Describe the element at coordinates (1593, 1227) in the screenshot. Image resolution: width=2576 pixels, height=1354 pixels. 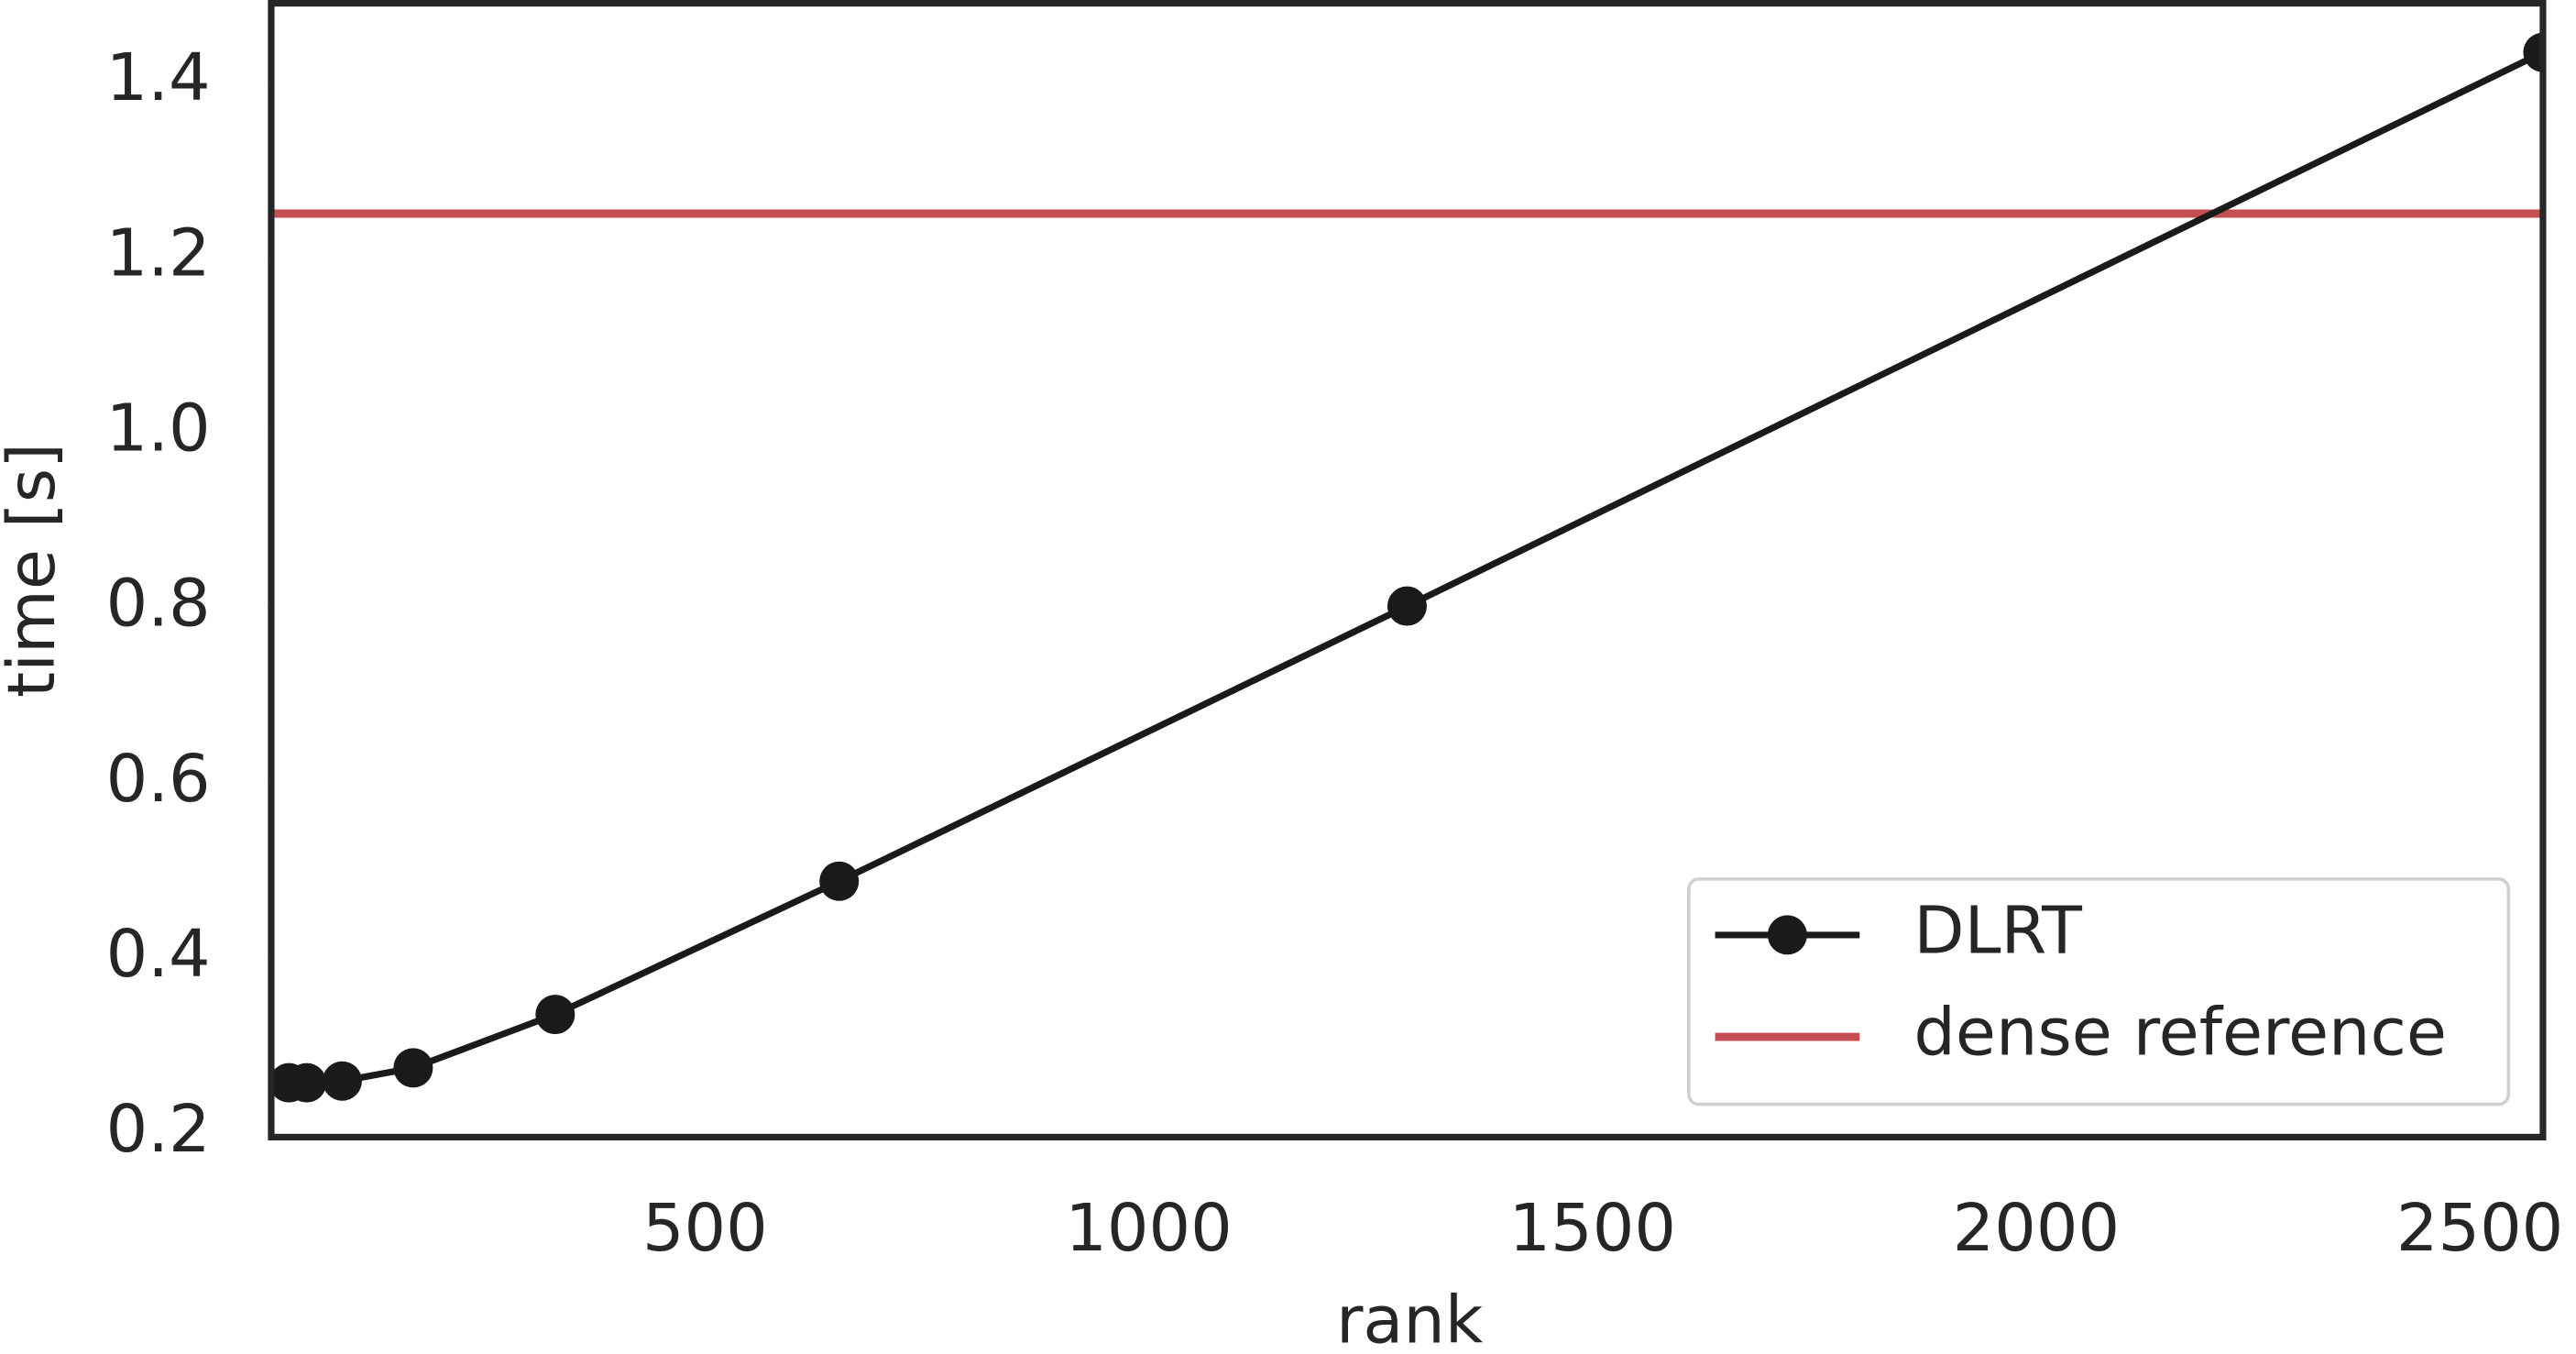
I see `x-tick-label: 1500` at that location.